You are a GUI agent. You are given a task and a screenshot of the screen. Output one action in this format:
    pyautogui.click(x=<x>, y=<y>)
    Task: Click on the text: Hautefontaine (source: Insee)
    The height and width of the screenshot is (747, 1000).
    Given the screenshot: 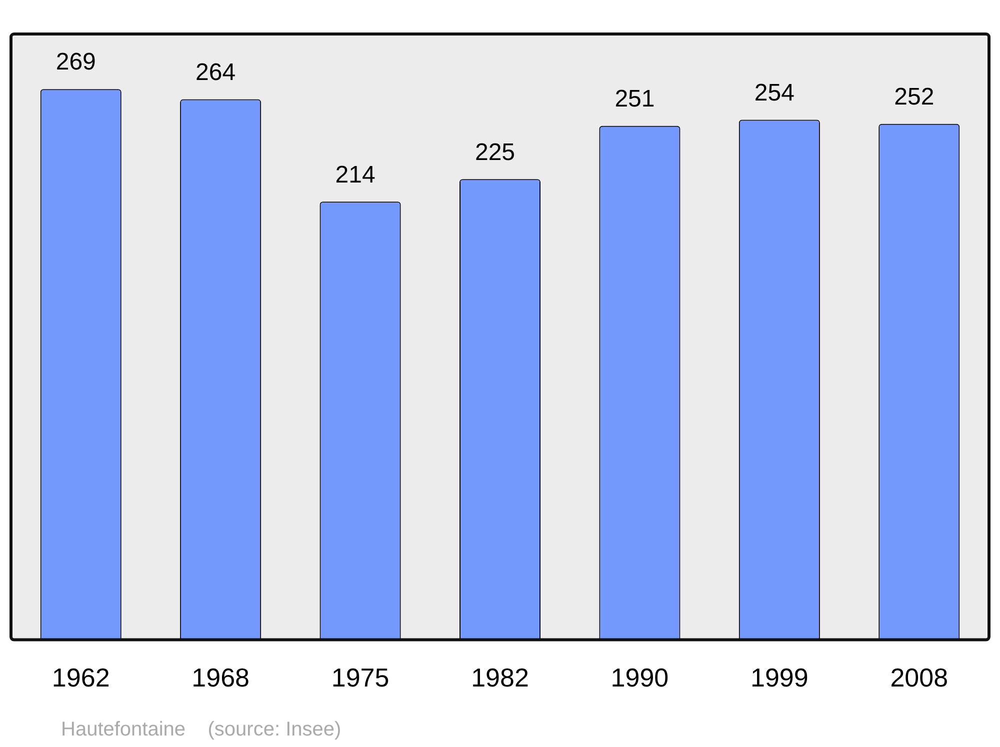 What is the action you would take?
    pyautogui.click(x=201, y=729)
    